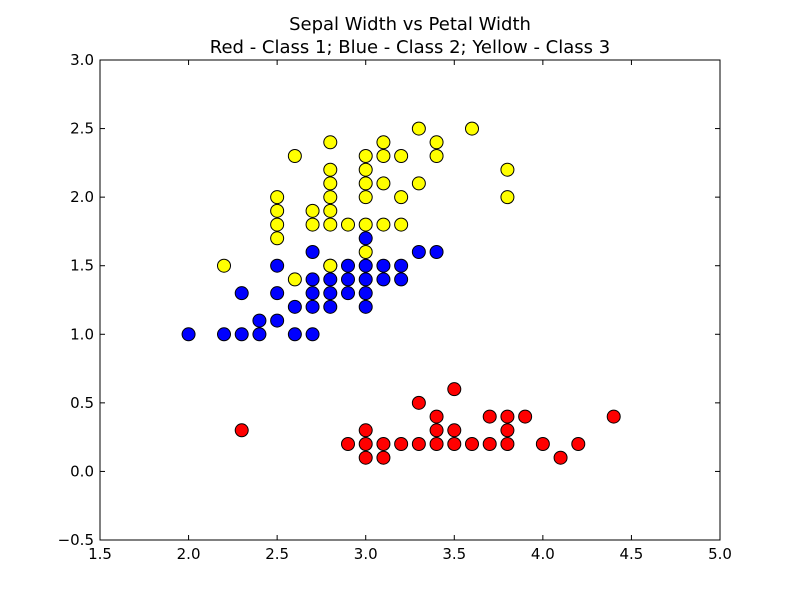 This screenshot has width=800, height=600. I want to click on y-tick-label-0: −0.5, so click(76, 540).